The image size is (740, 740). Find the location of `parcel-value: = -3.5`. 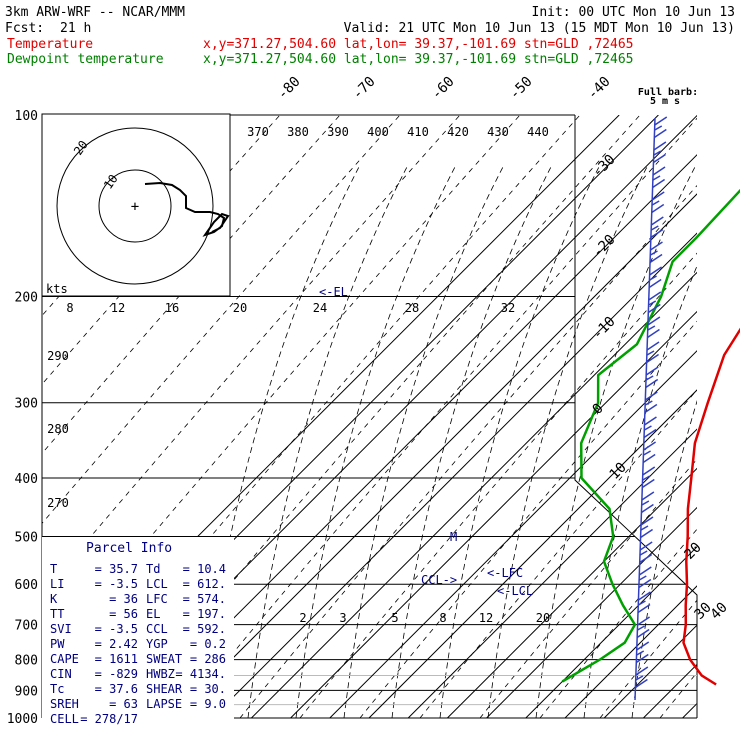

parcel-value: = -3.5 is located at coordinates (116, 629).